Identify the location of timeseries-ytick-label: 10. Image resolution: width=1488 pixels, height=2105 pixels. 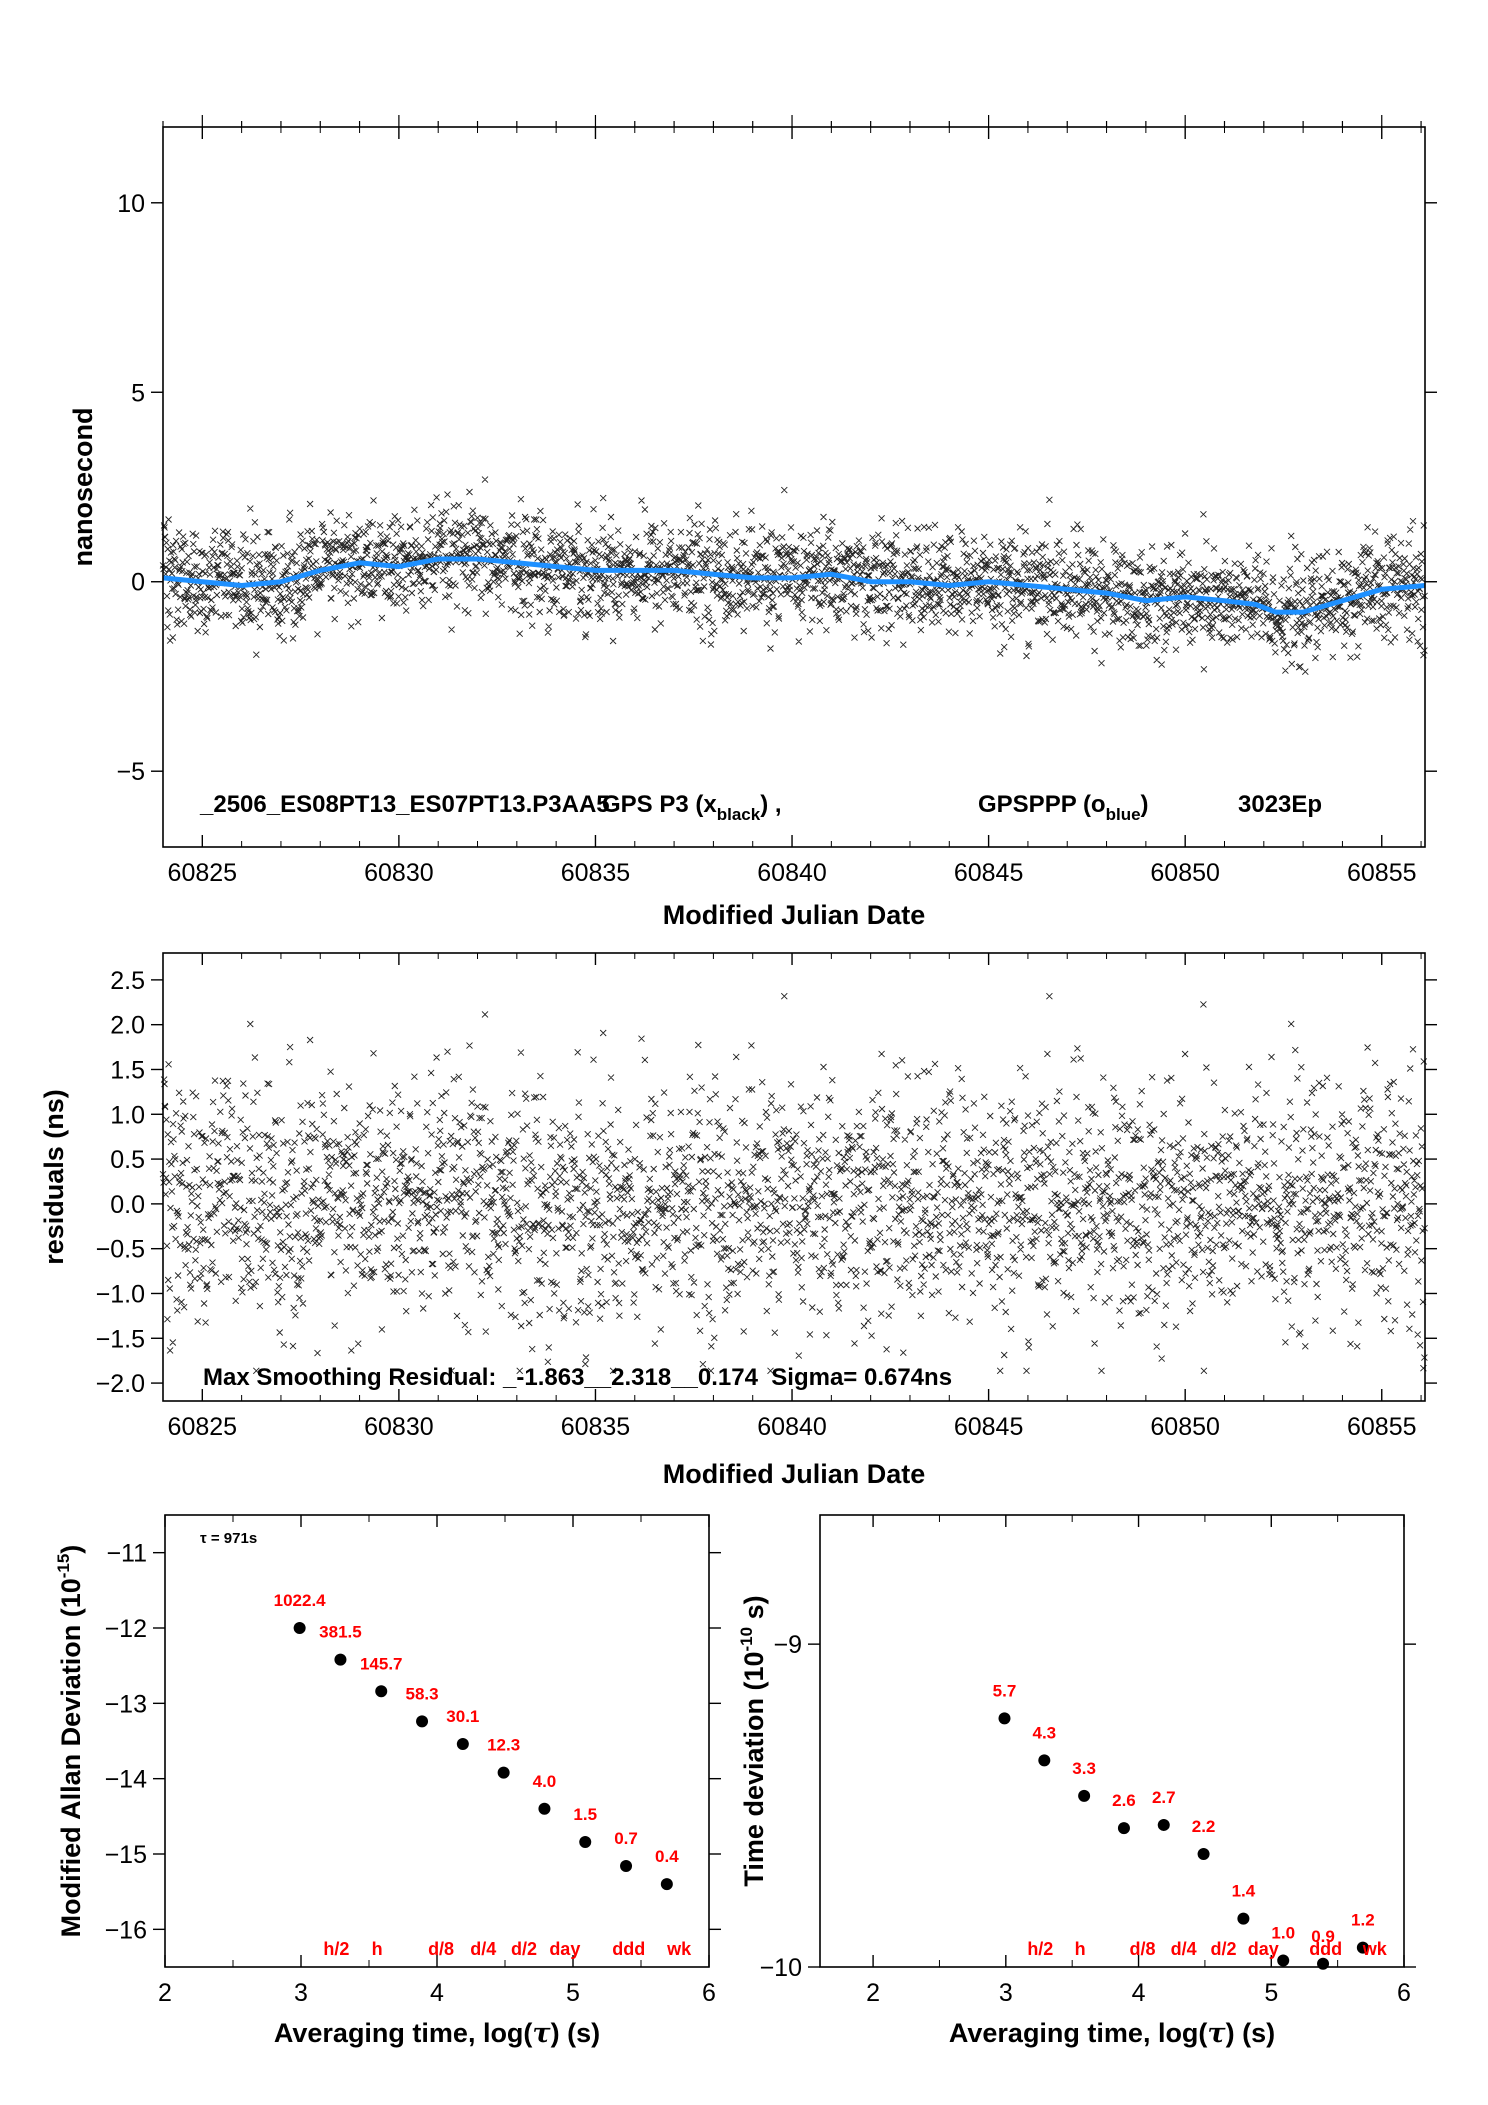
(131, 204).